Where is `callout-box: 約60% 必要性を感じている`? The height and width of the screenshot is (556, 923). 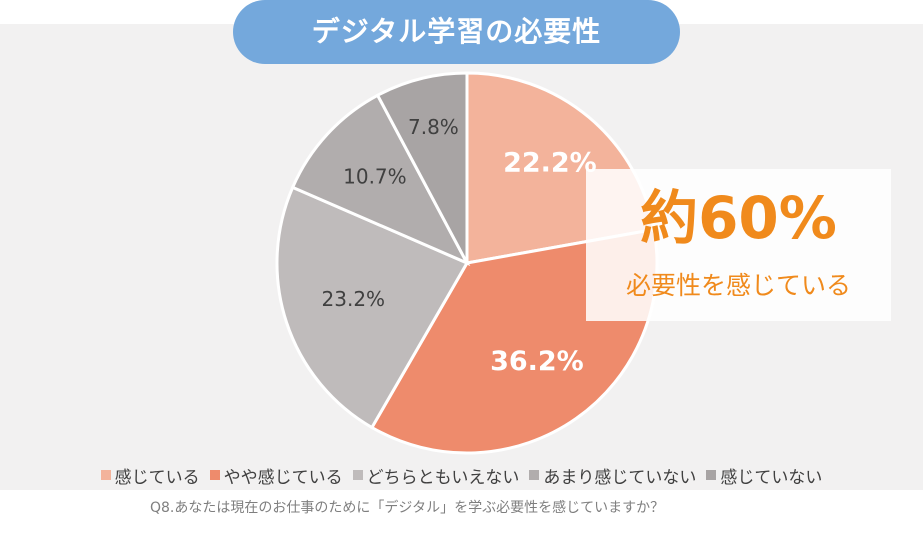 callout-box: 約60% 必要性を感じている is located at coordinates (738, 245).